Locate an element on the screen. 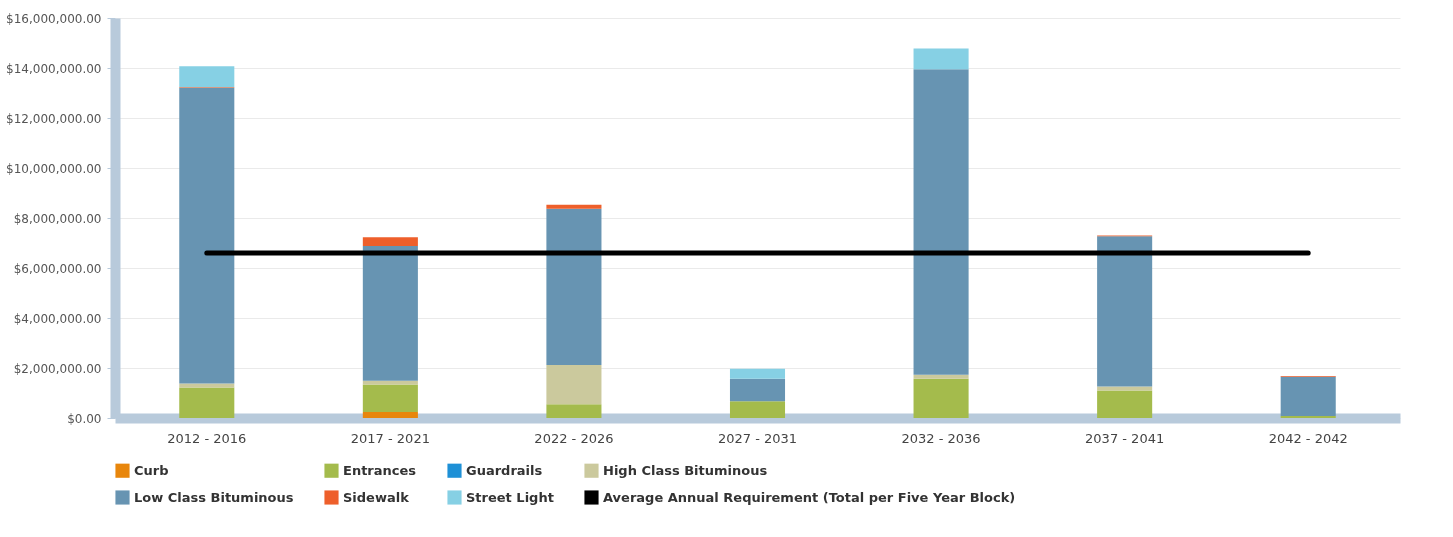 The height and width of the screenshot is (537, 1453). x-tick-label: 2027 - 2031 is located at coordinates (757, 438).